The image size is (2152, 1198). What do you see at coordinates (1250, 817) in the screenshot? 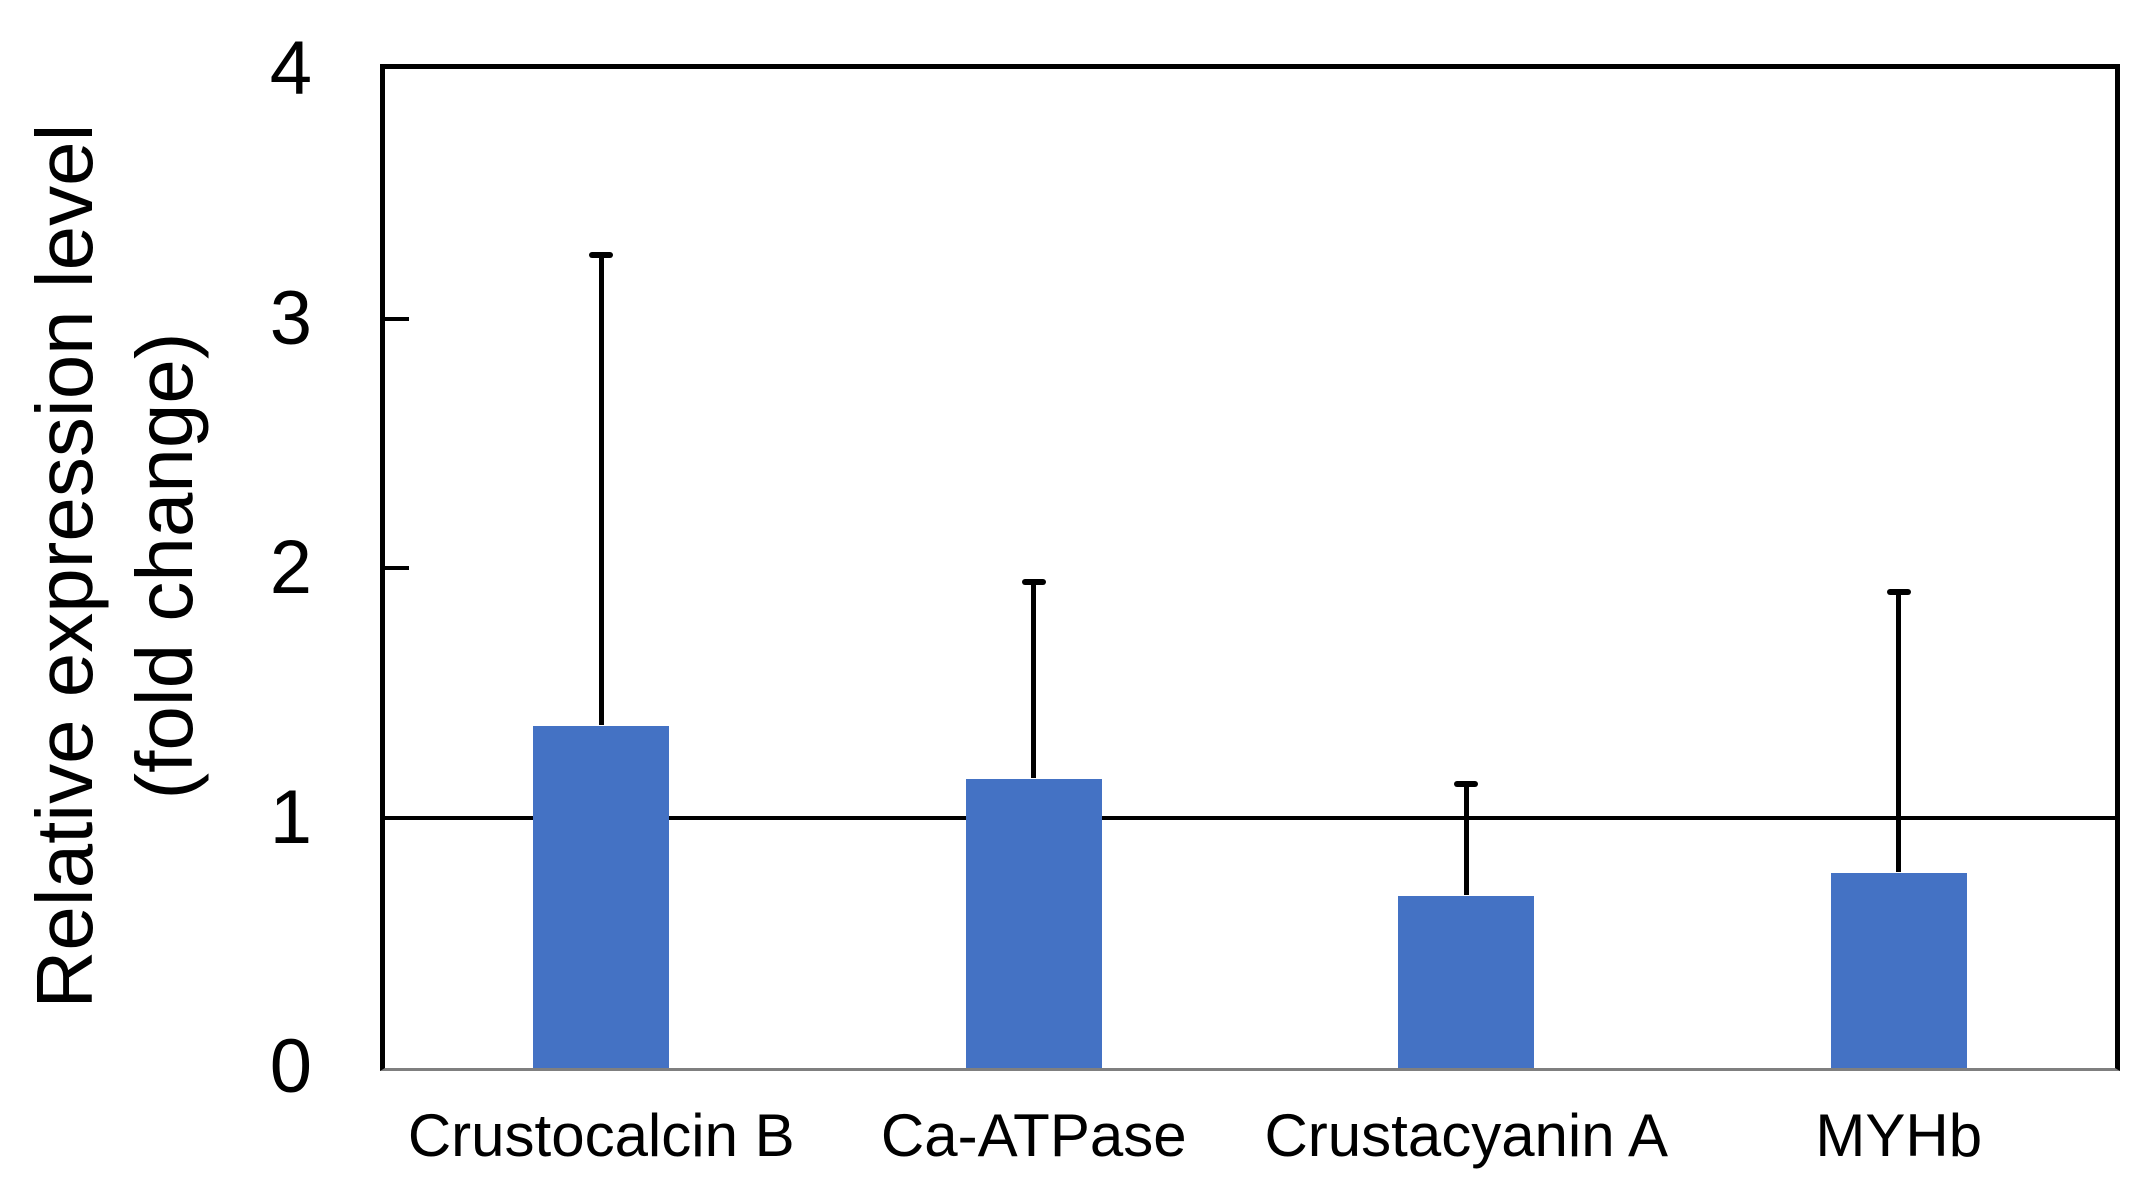
I see `reference-line` at bounding box center [1250, 817].